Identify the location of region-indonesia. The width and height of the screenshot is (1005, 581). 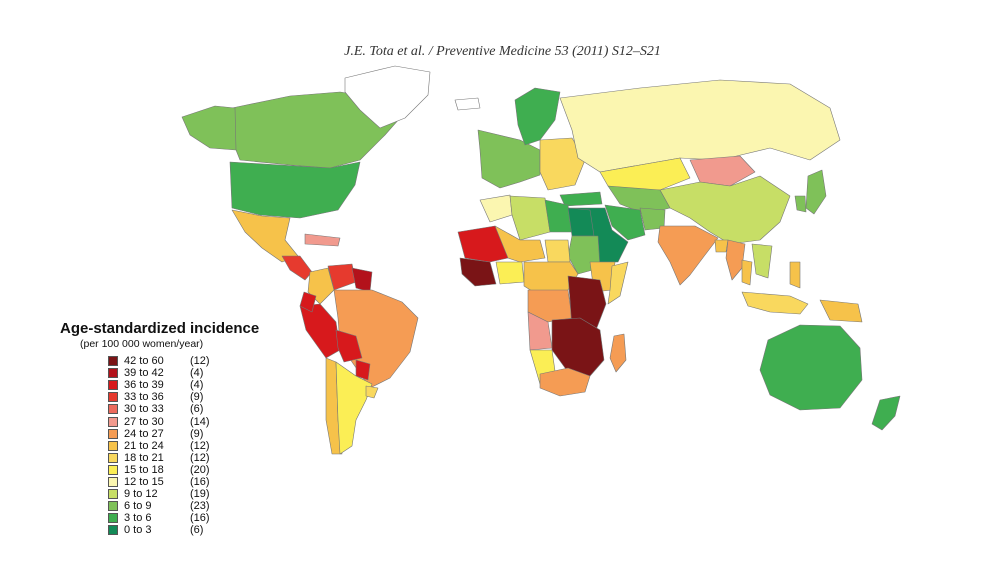
(775, 303).